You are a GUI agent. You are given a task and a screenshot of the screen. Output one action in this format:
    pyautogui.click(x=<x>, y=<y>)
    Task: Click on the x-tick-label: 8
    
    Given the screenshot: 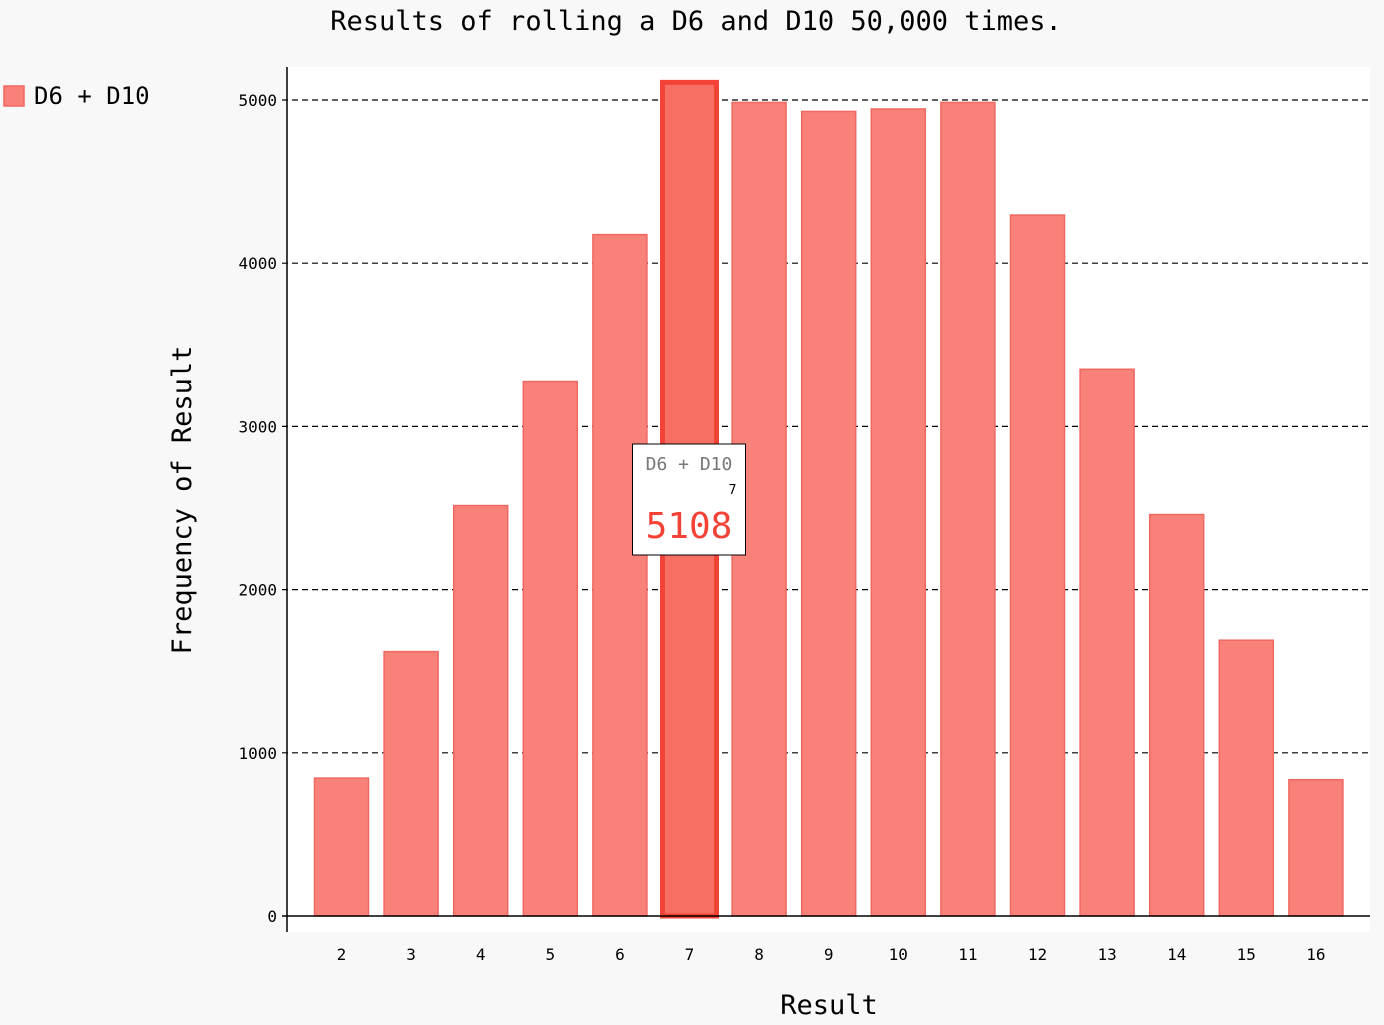 What is the action you would take?
    pyautogui.click(x=759, y=954)
    